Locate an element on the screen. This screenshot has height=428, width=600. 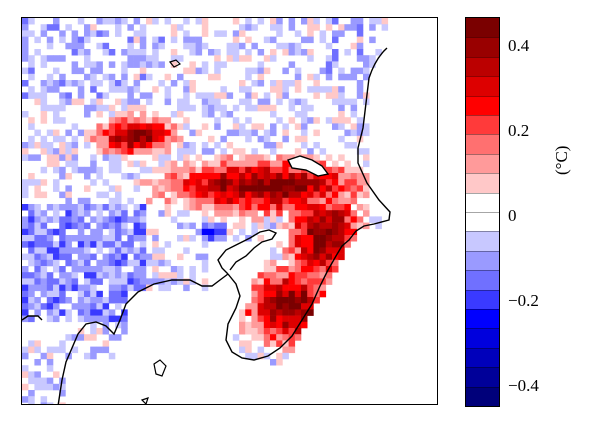
colorbar-divider is located at coordinates (482, 368).